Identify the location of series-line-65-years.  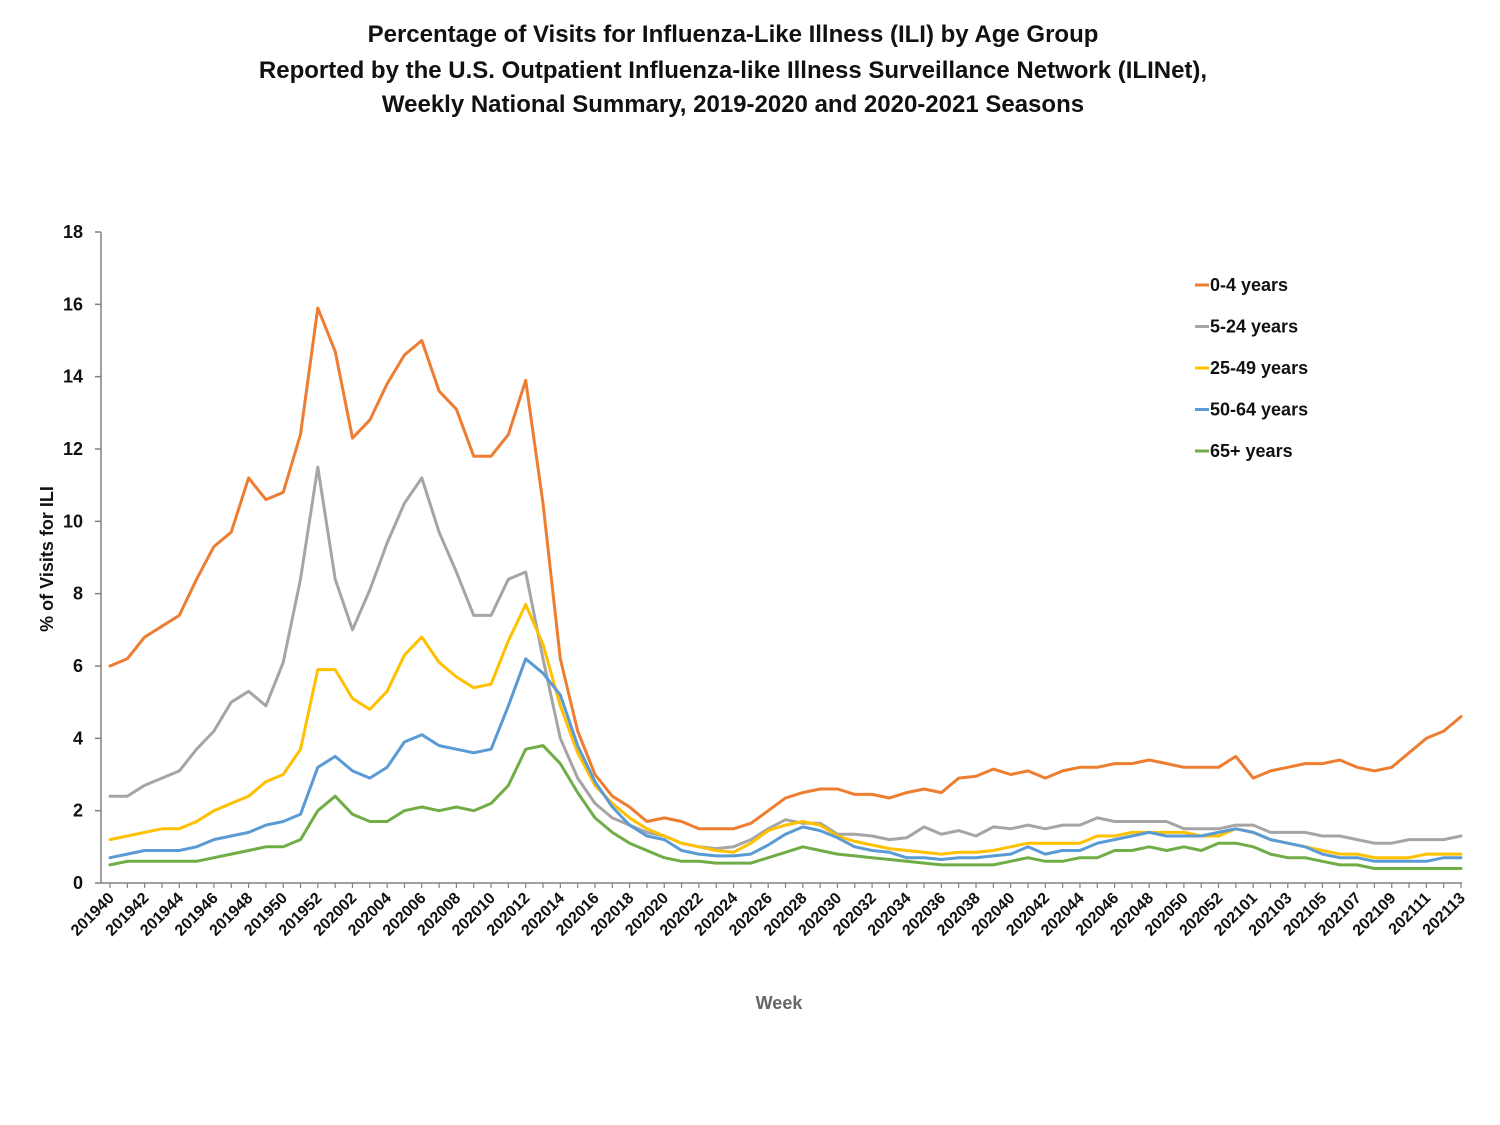
(785, 807).